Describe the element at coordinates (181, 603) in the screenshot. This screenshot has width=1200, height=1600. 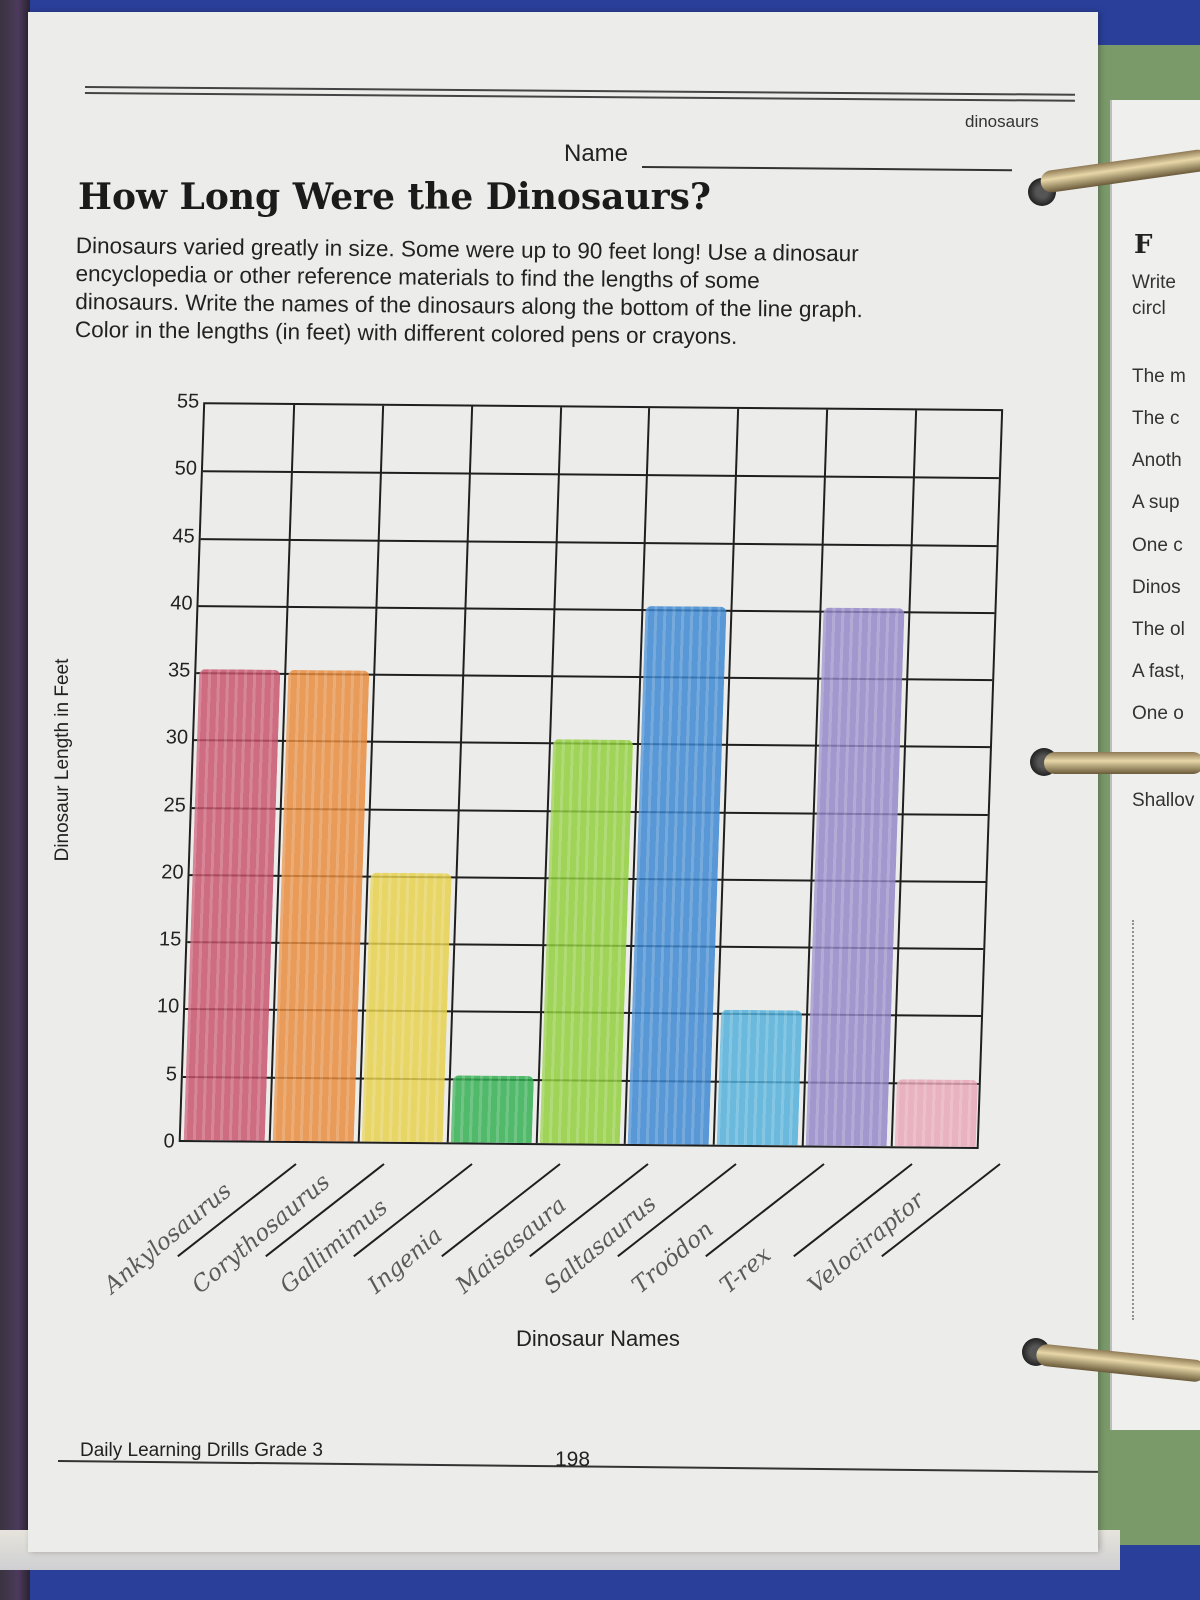
I see `y-tick-label: 40` at that location.